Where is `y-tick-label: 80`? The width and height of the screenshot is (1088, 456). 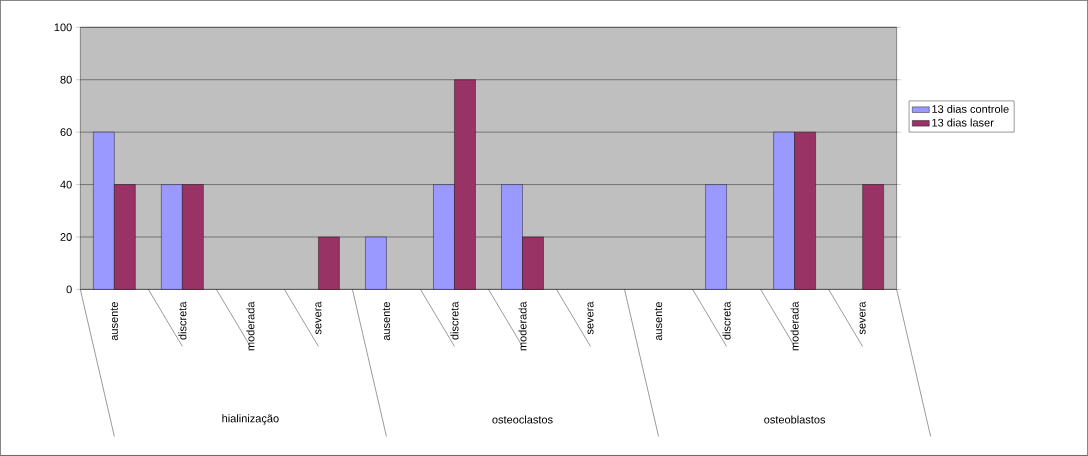
y-tick-label: 80 is located at coordinates (66, 79).